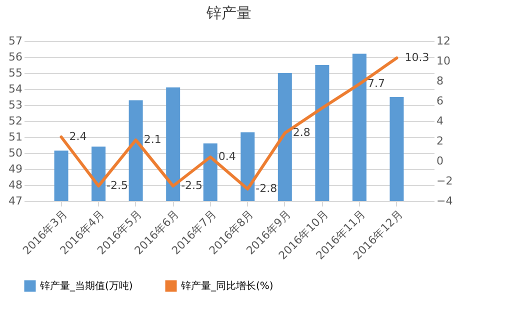 The height and width of the screenshot is (319, 512). What do you see at coordinates (444, 201) in the screenshot?
I see `y2-tick-label: −4` at bounding box center [444, 201].